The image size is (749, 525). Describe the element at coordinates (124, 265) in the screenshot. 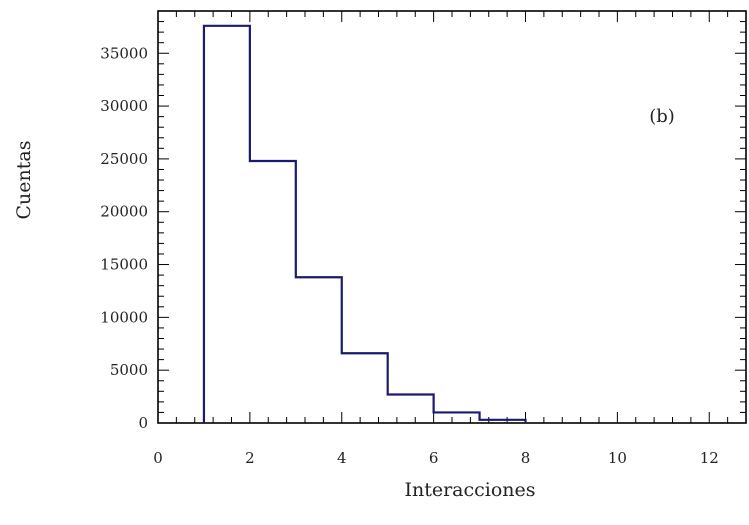

I see `y-tick-label: 15000` at that location.